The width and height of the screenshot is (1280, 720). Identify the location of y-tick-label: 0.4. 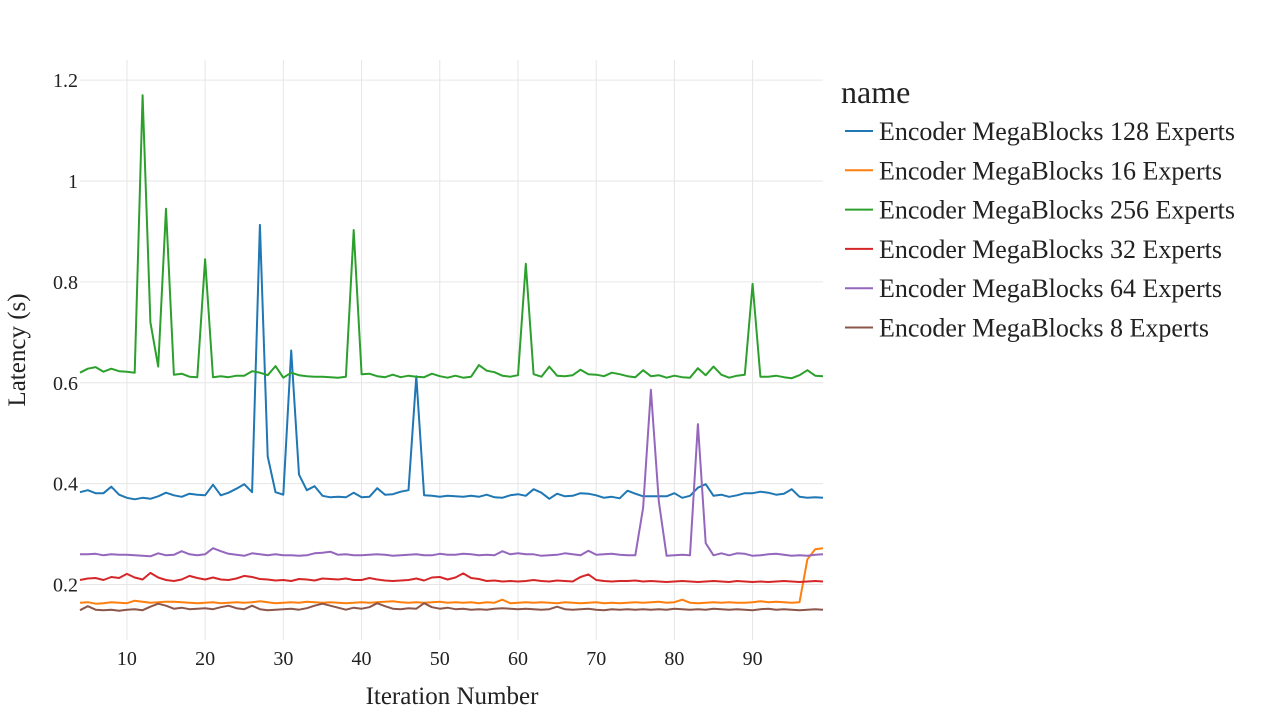
(65, 485).